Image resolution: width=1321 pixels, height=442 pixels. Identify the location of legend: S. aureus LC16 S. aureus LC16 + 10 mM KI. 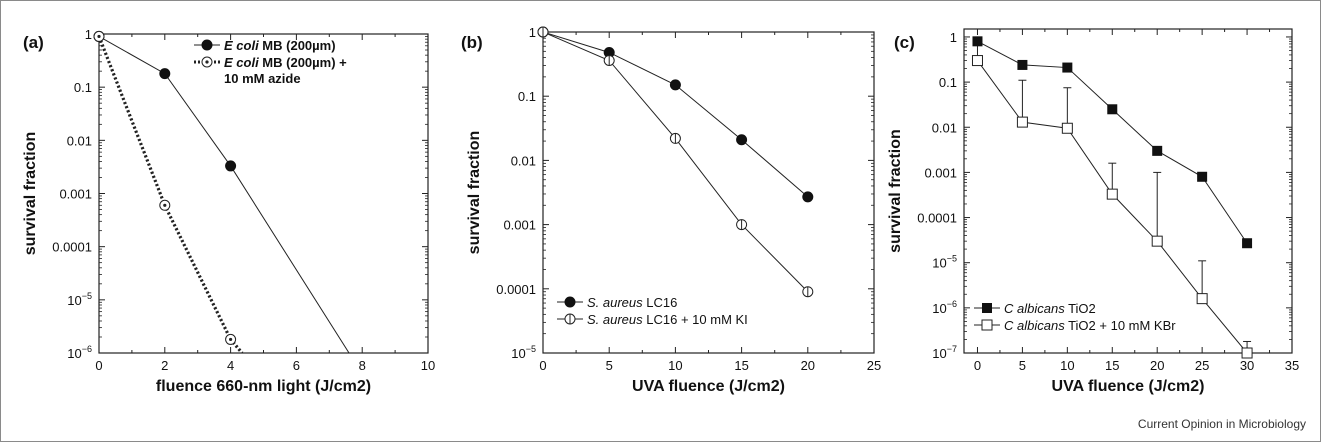
(652, 311).